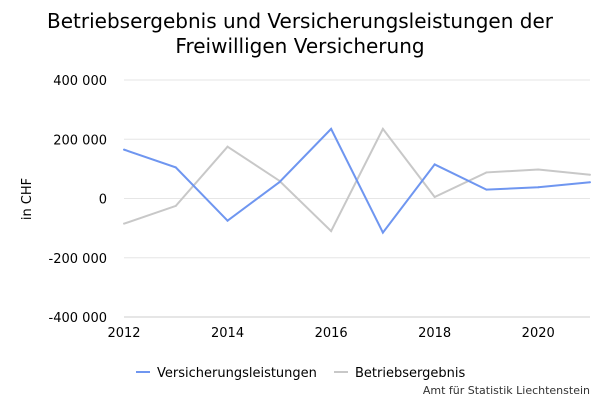  What do you see at coordinates (78, 259) in the screenshot?
I see `y-tick-label: -200 000` at bounding box center [78, 259].